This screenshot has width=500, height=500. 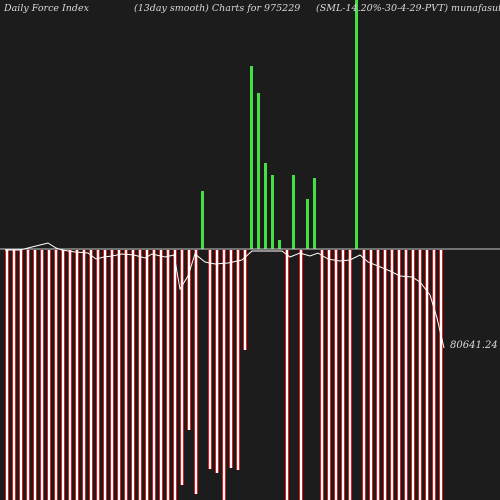 What do you see at coordinates (474, 345) in the screenshot?
I see `last-value-label: 80641.24` at bounding box center [474, 345].